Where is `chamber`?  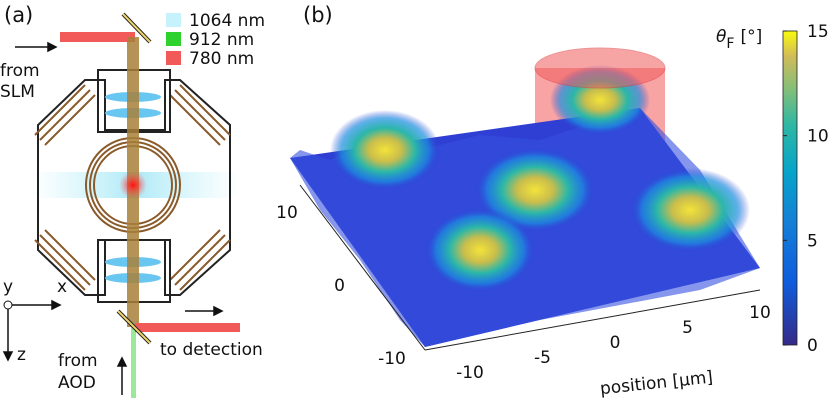 chamber is located at coordinates (134, 187).